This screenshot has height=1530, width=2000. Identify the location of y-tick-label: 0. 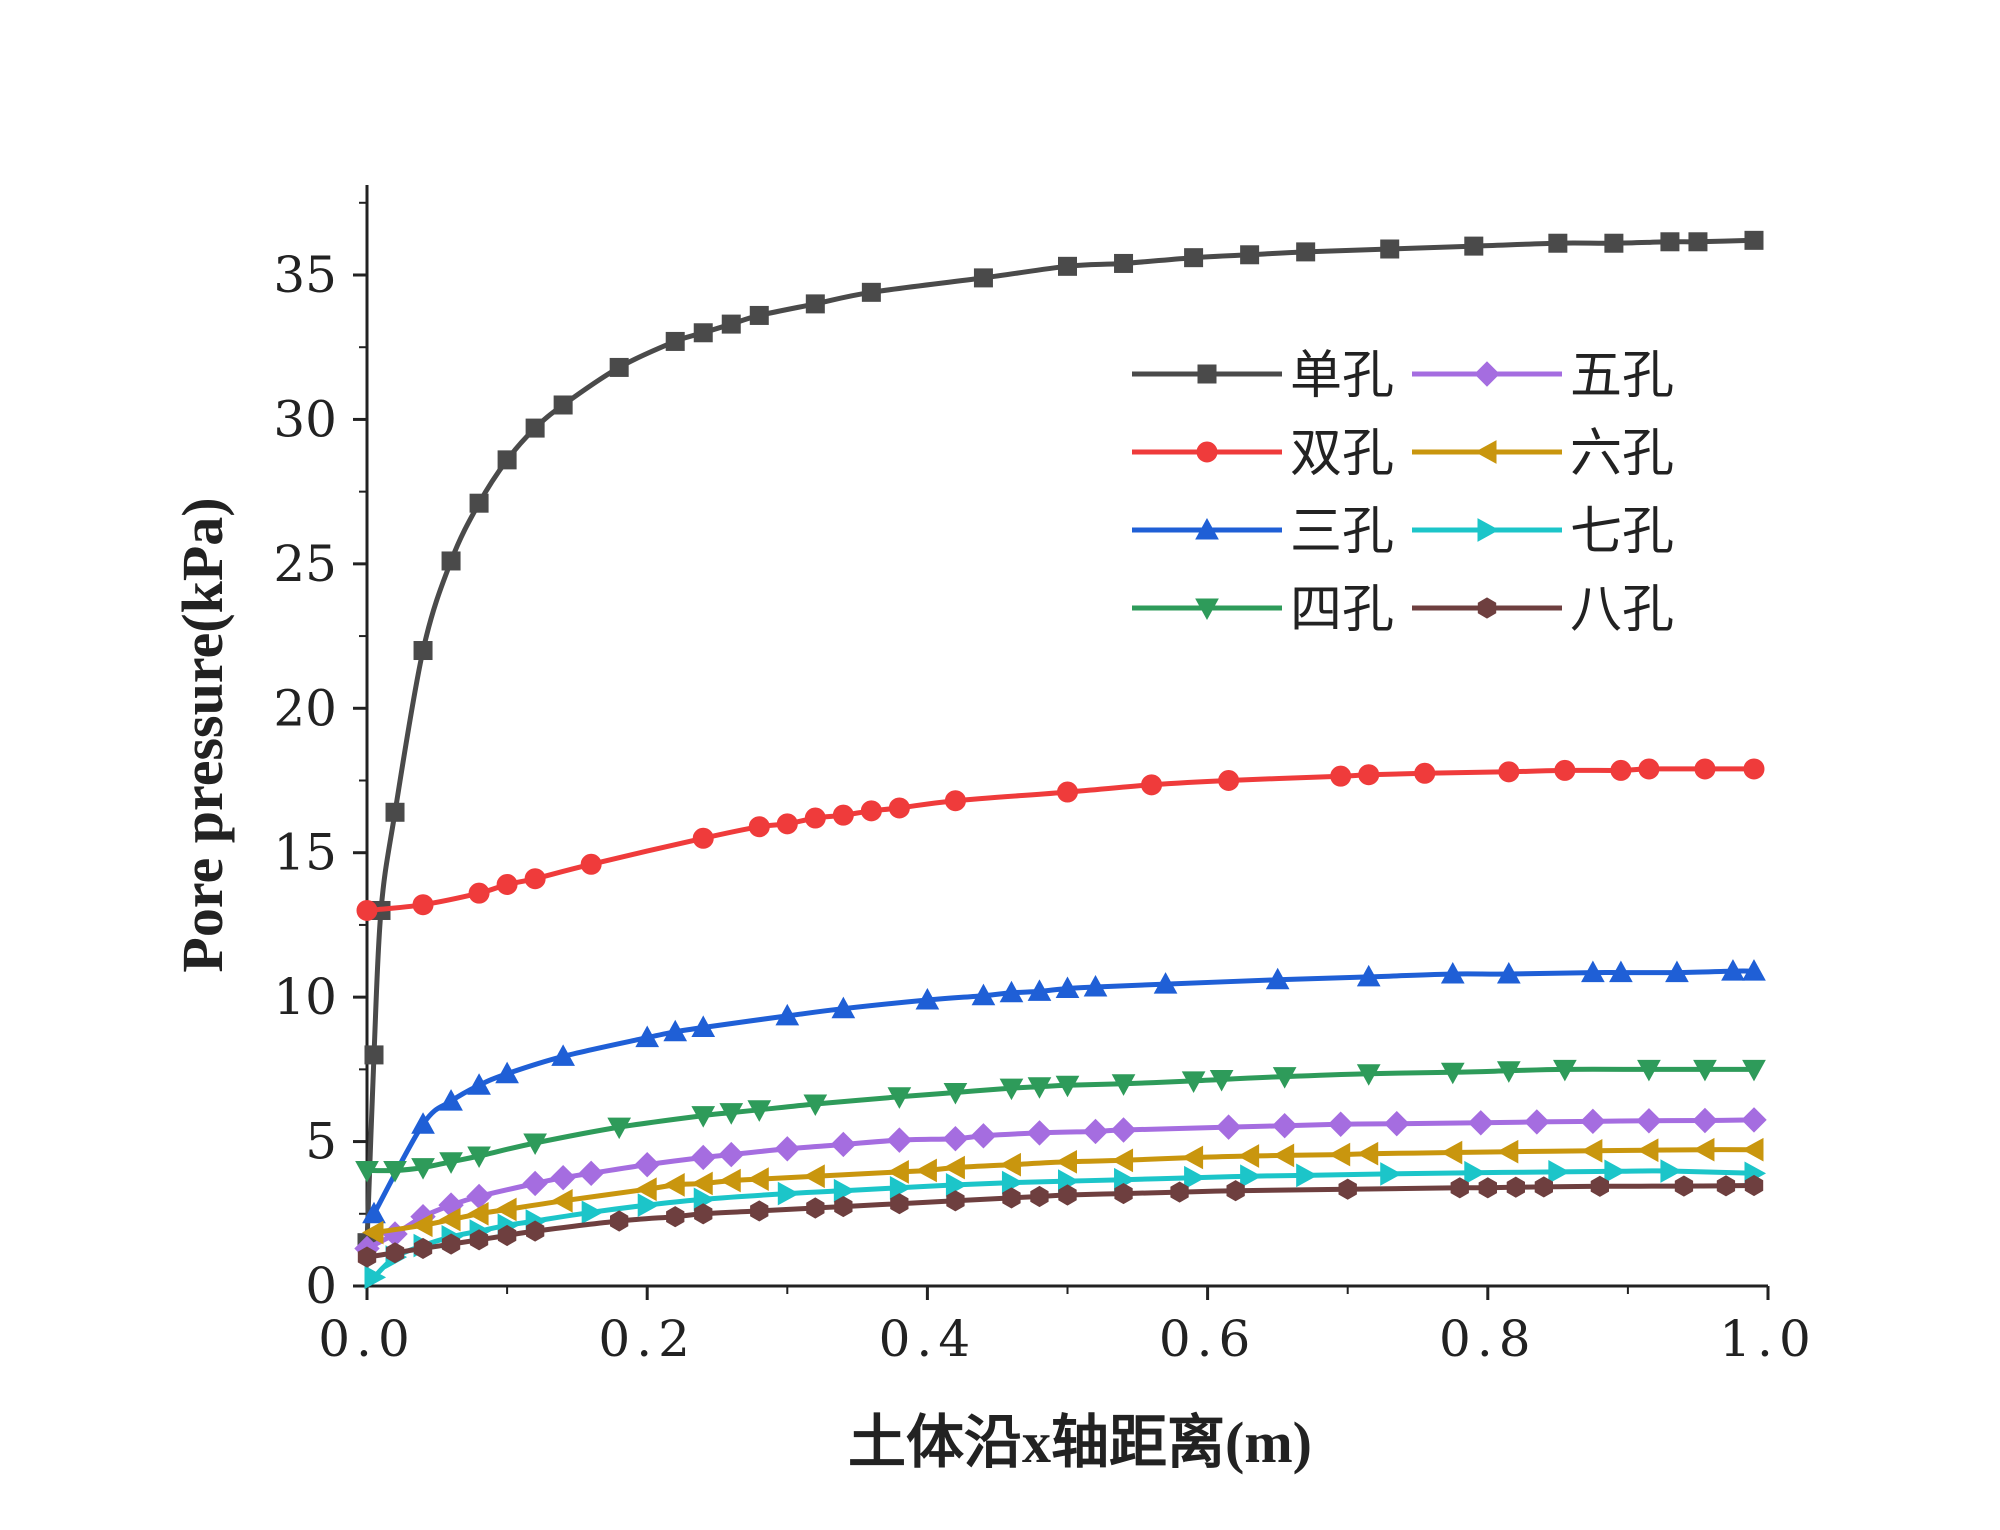
(321, 1286).